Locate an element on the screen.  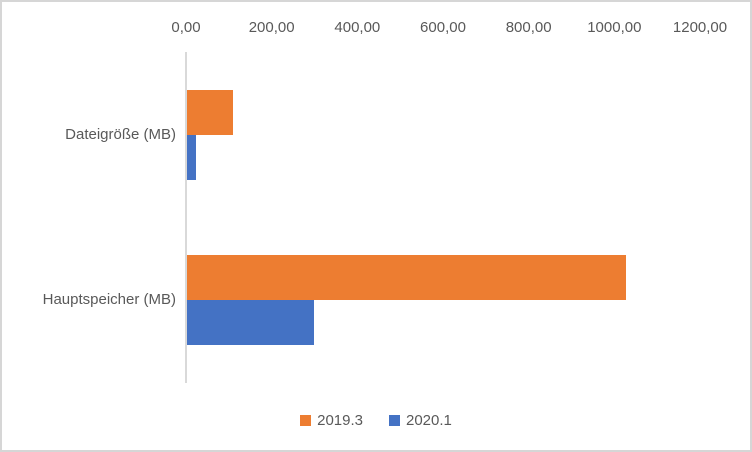
bar-2019.3-dateigroesse is located at coordinates (210, 112).